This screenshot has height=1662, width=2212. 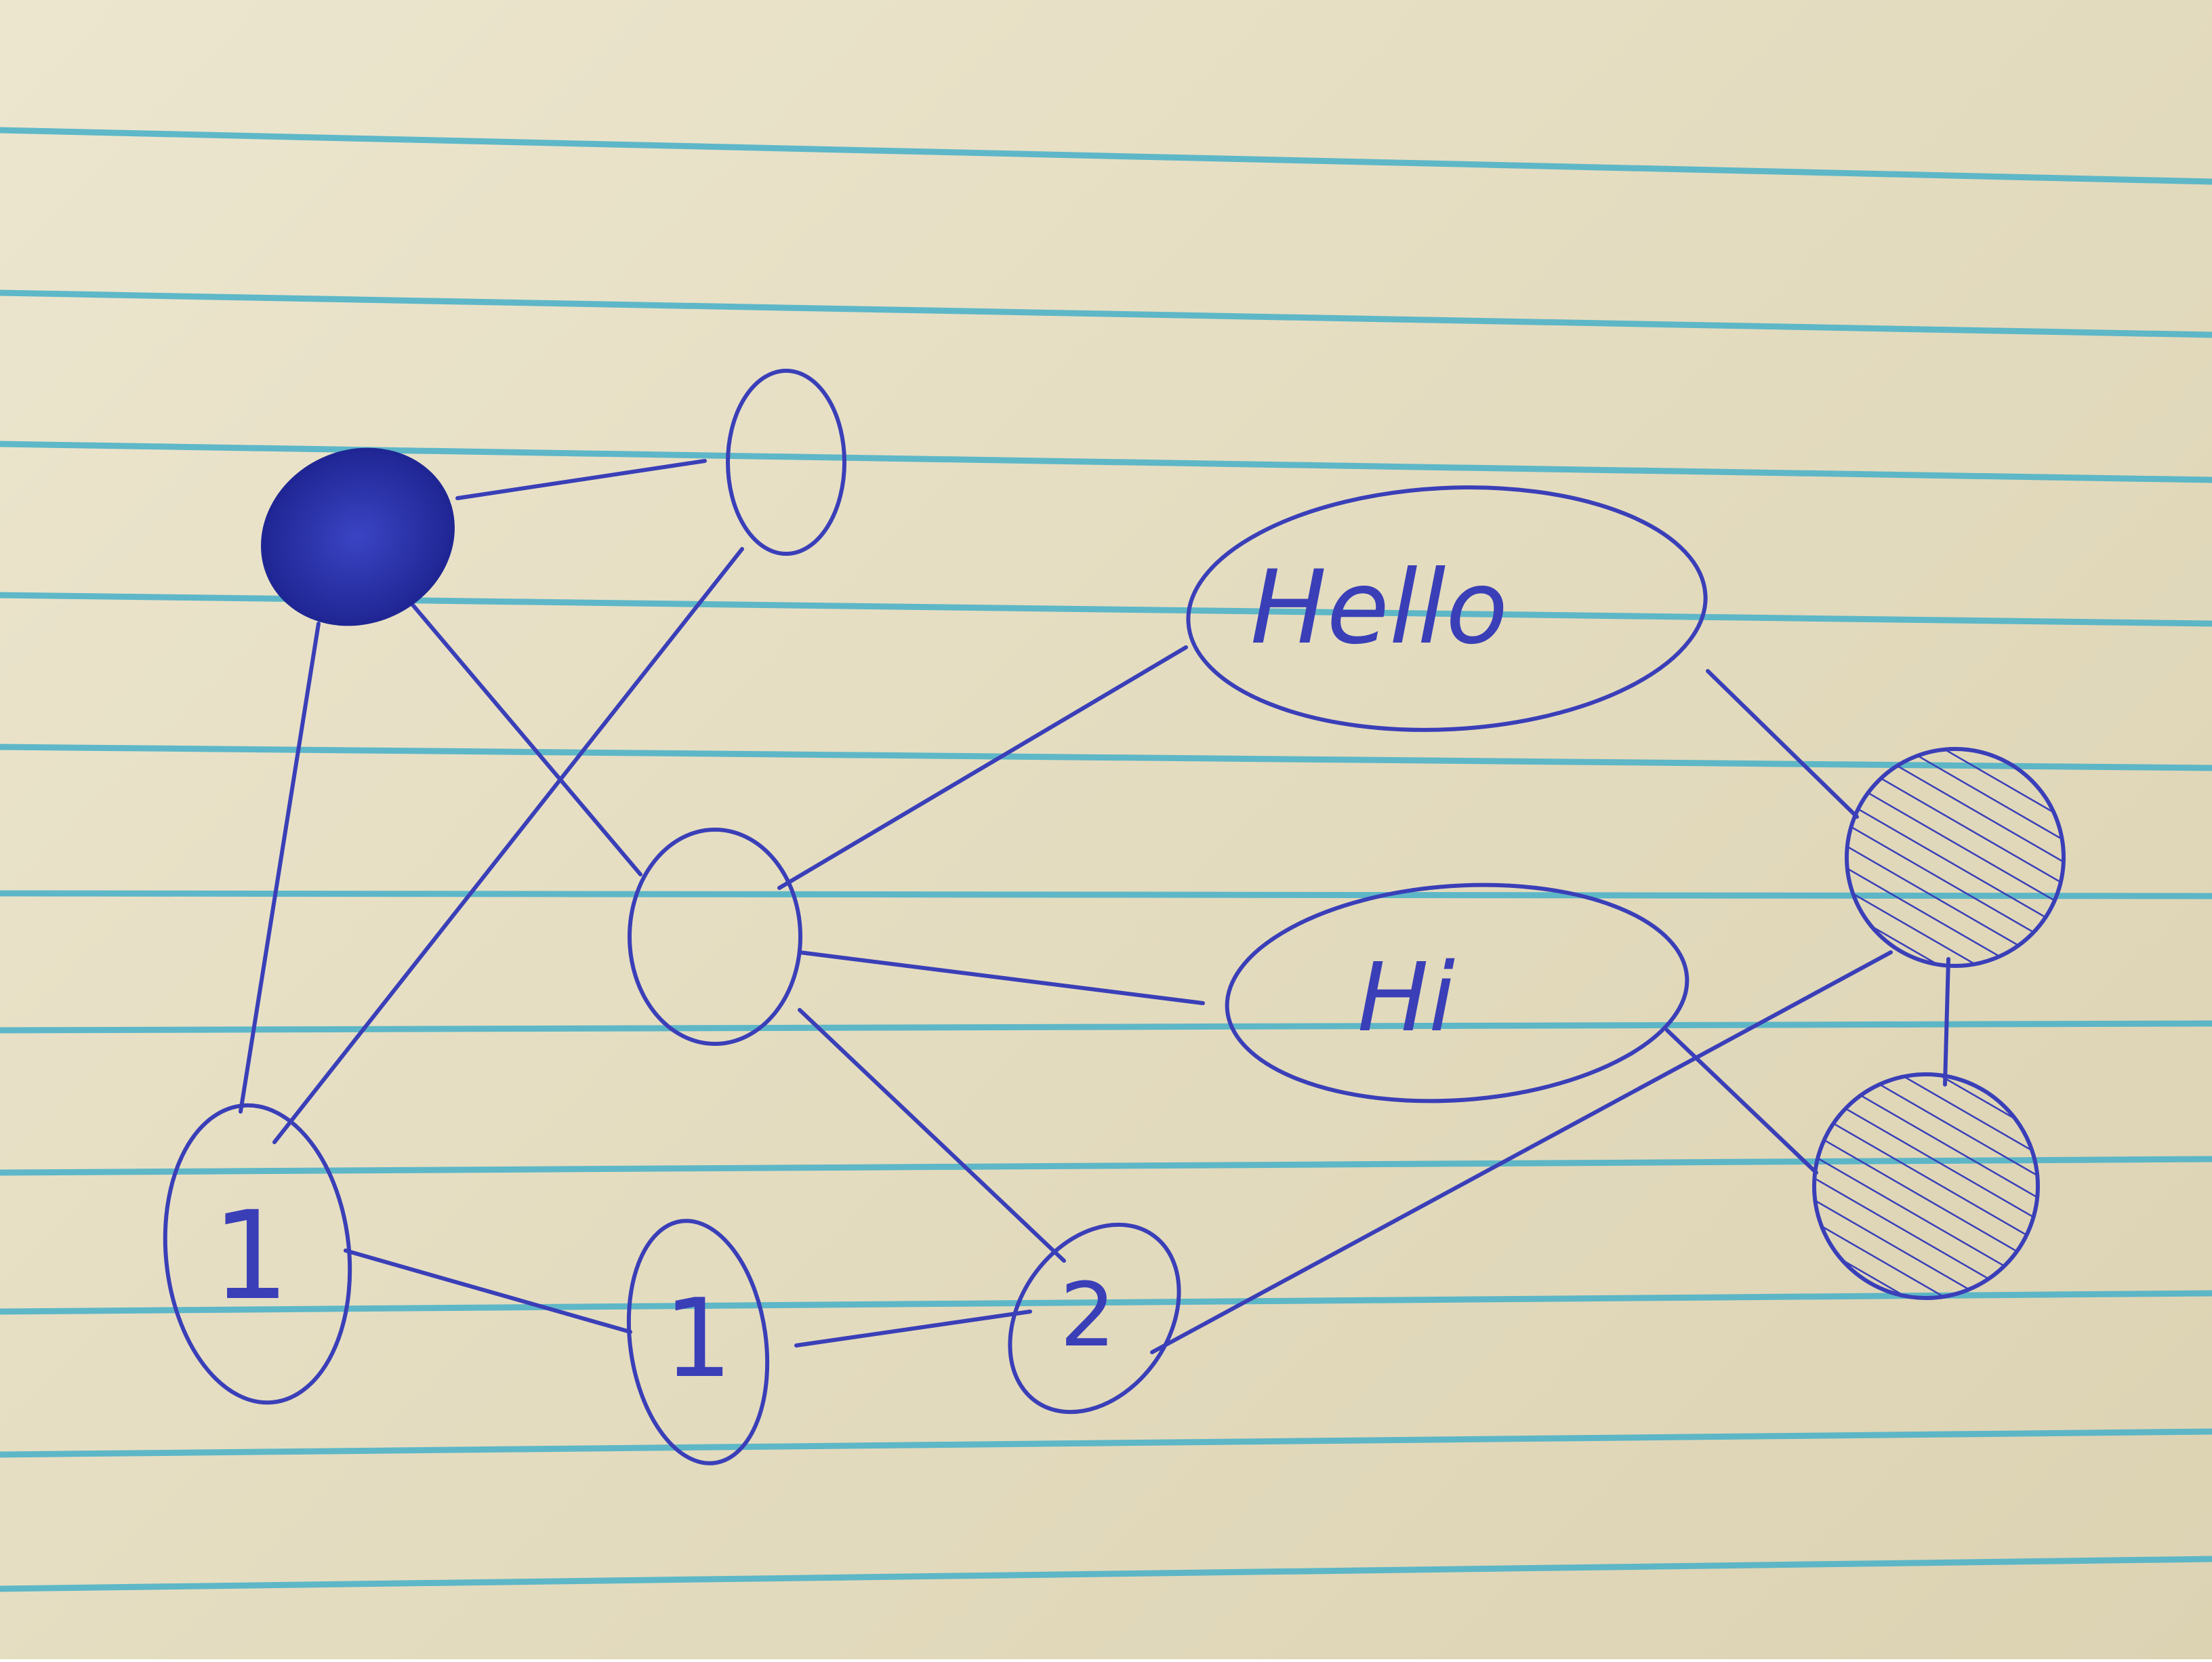 I want to click on edge-center-two, so click(x=932, y=1135).